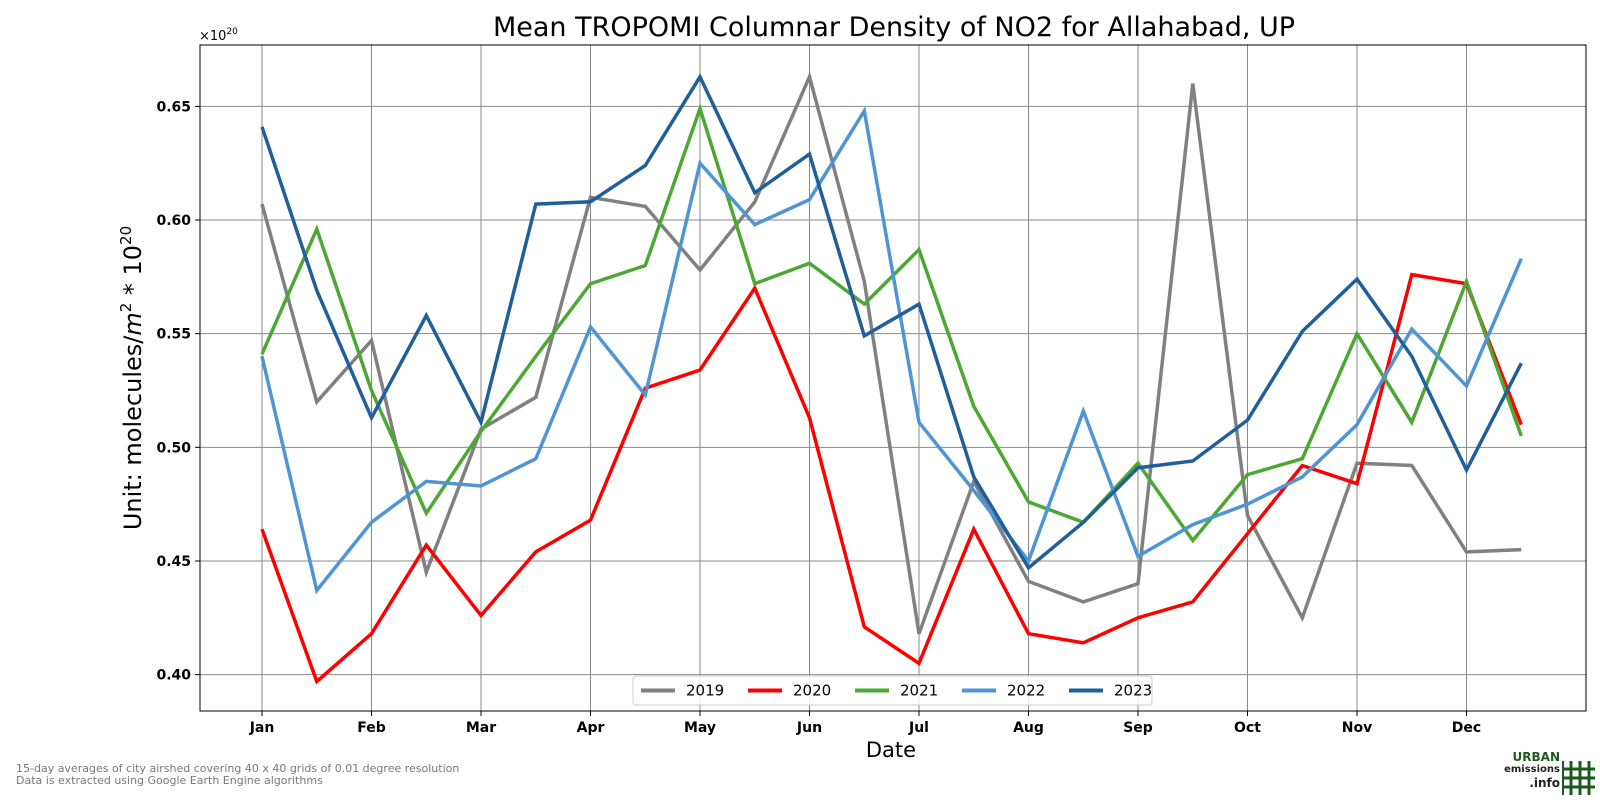 The height and width of the screenshot is (800, 1600). I want to click on y-tick-label: 0.45, so click(173, 562).